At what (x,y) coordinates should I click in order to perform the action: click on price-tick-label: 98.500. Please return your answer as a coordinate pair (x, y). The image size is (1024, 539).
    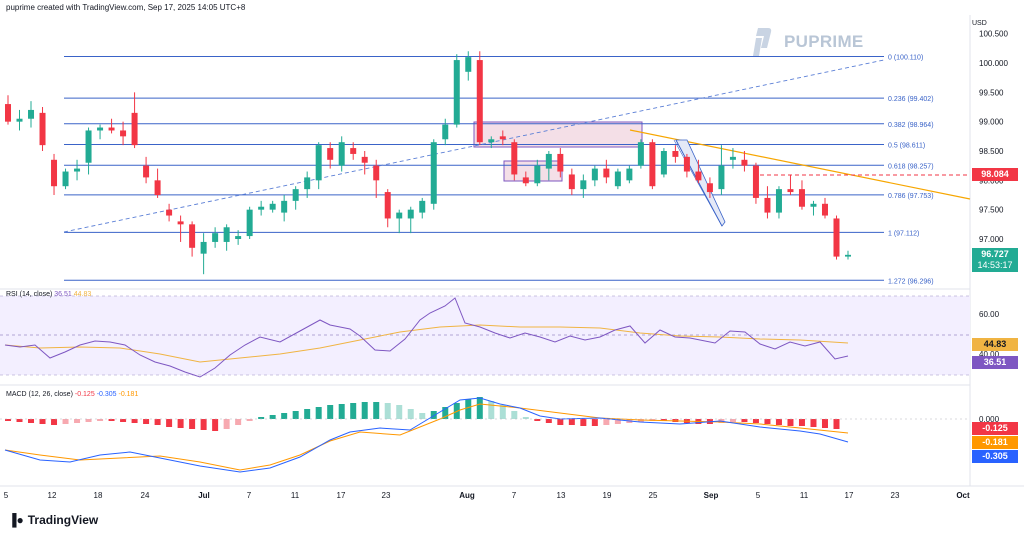
    Looking at the image, I should click on (991, 151).